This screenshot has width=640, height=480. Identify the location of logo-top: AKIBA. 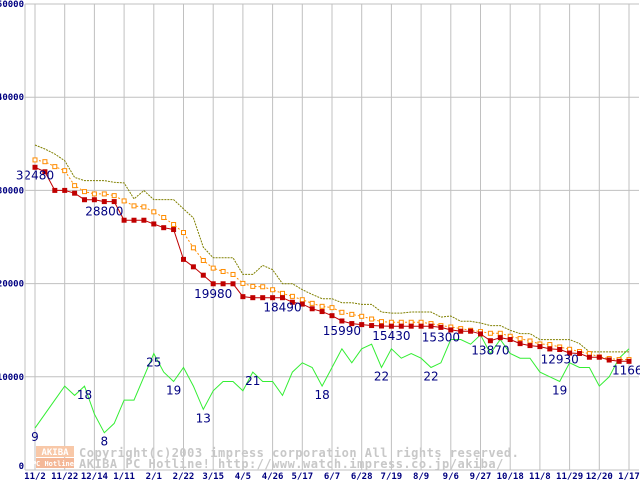
(55, 453).